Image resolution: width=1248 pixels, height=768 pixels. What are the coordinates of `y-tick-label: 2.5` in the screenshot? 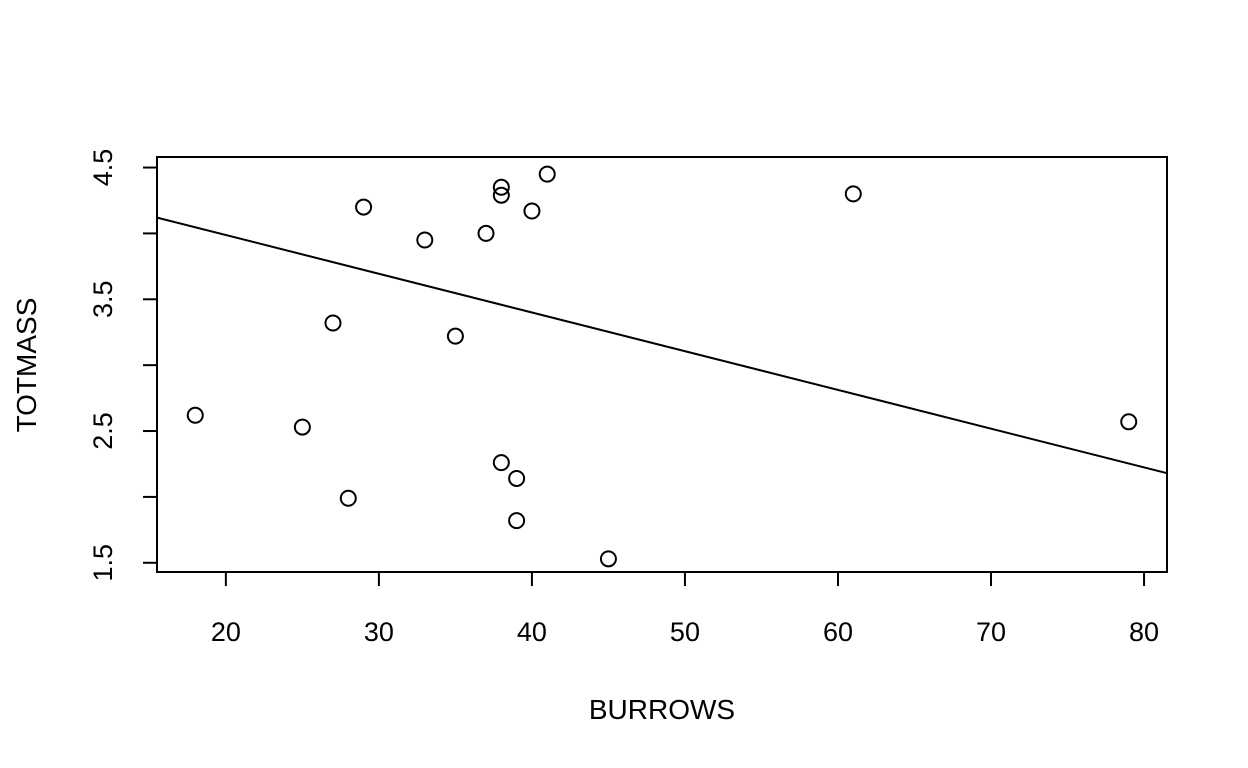 It's located at (103, 431).